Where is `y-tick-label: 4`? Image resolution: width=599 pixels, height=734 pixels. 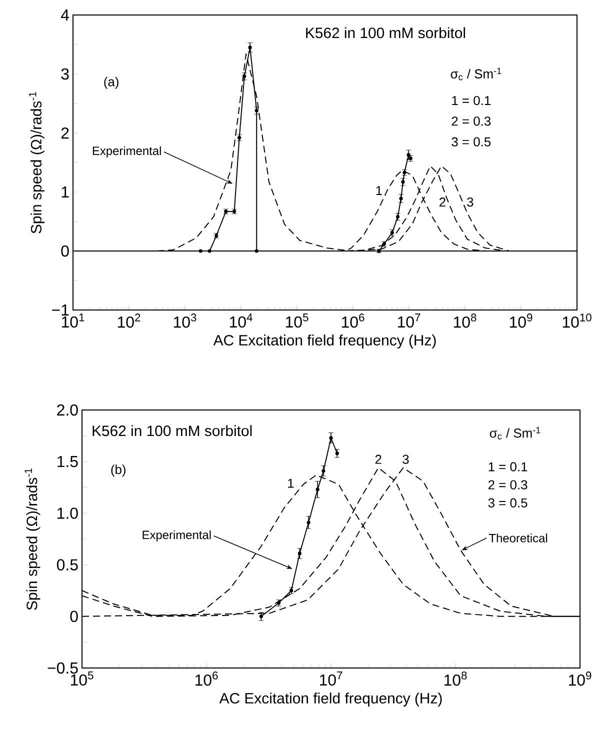
y-tick-label: 4 is located at coordinates (65, 15).